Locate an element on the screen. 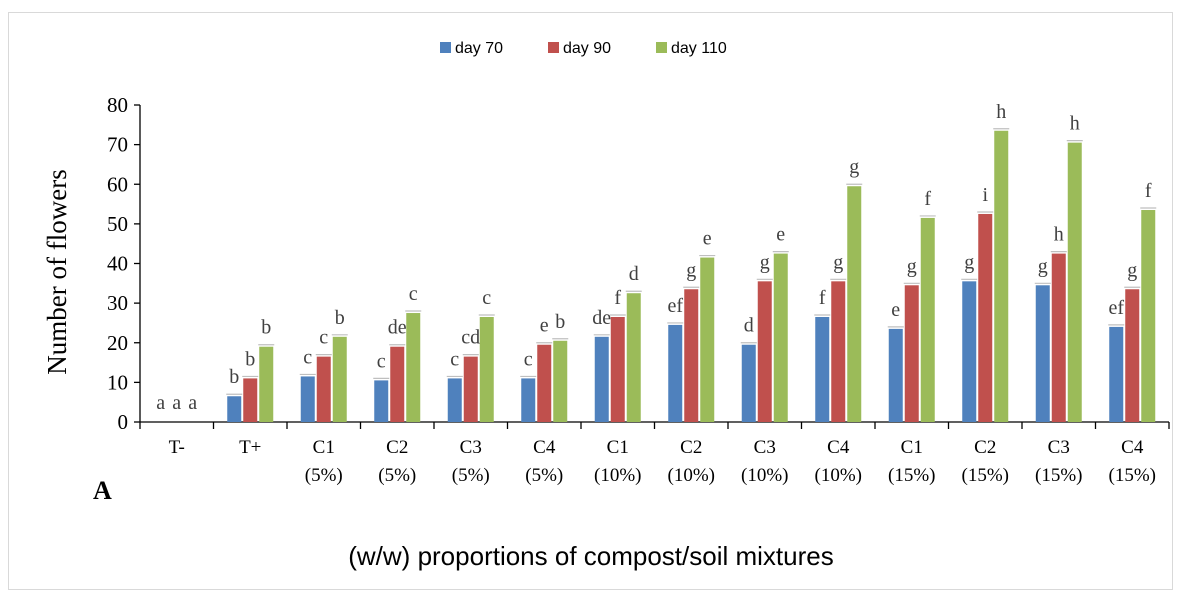  y-tick-label: 0 is located at coordinates (123, 422).